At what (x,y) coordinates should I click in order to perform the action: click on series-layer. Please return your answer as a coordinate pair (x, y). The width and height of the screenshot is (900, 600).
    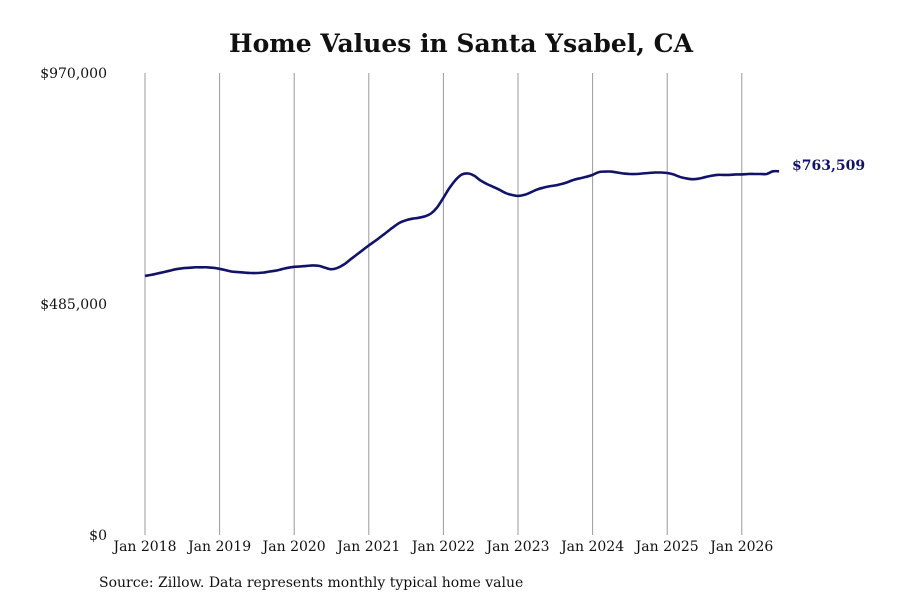
    Looking at the image, I should click on (462, 223).